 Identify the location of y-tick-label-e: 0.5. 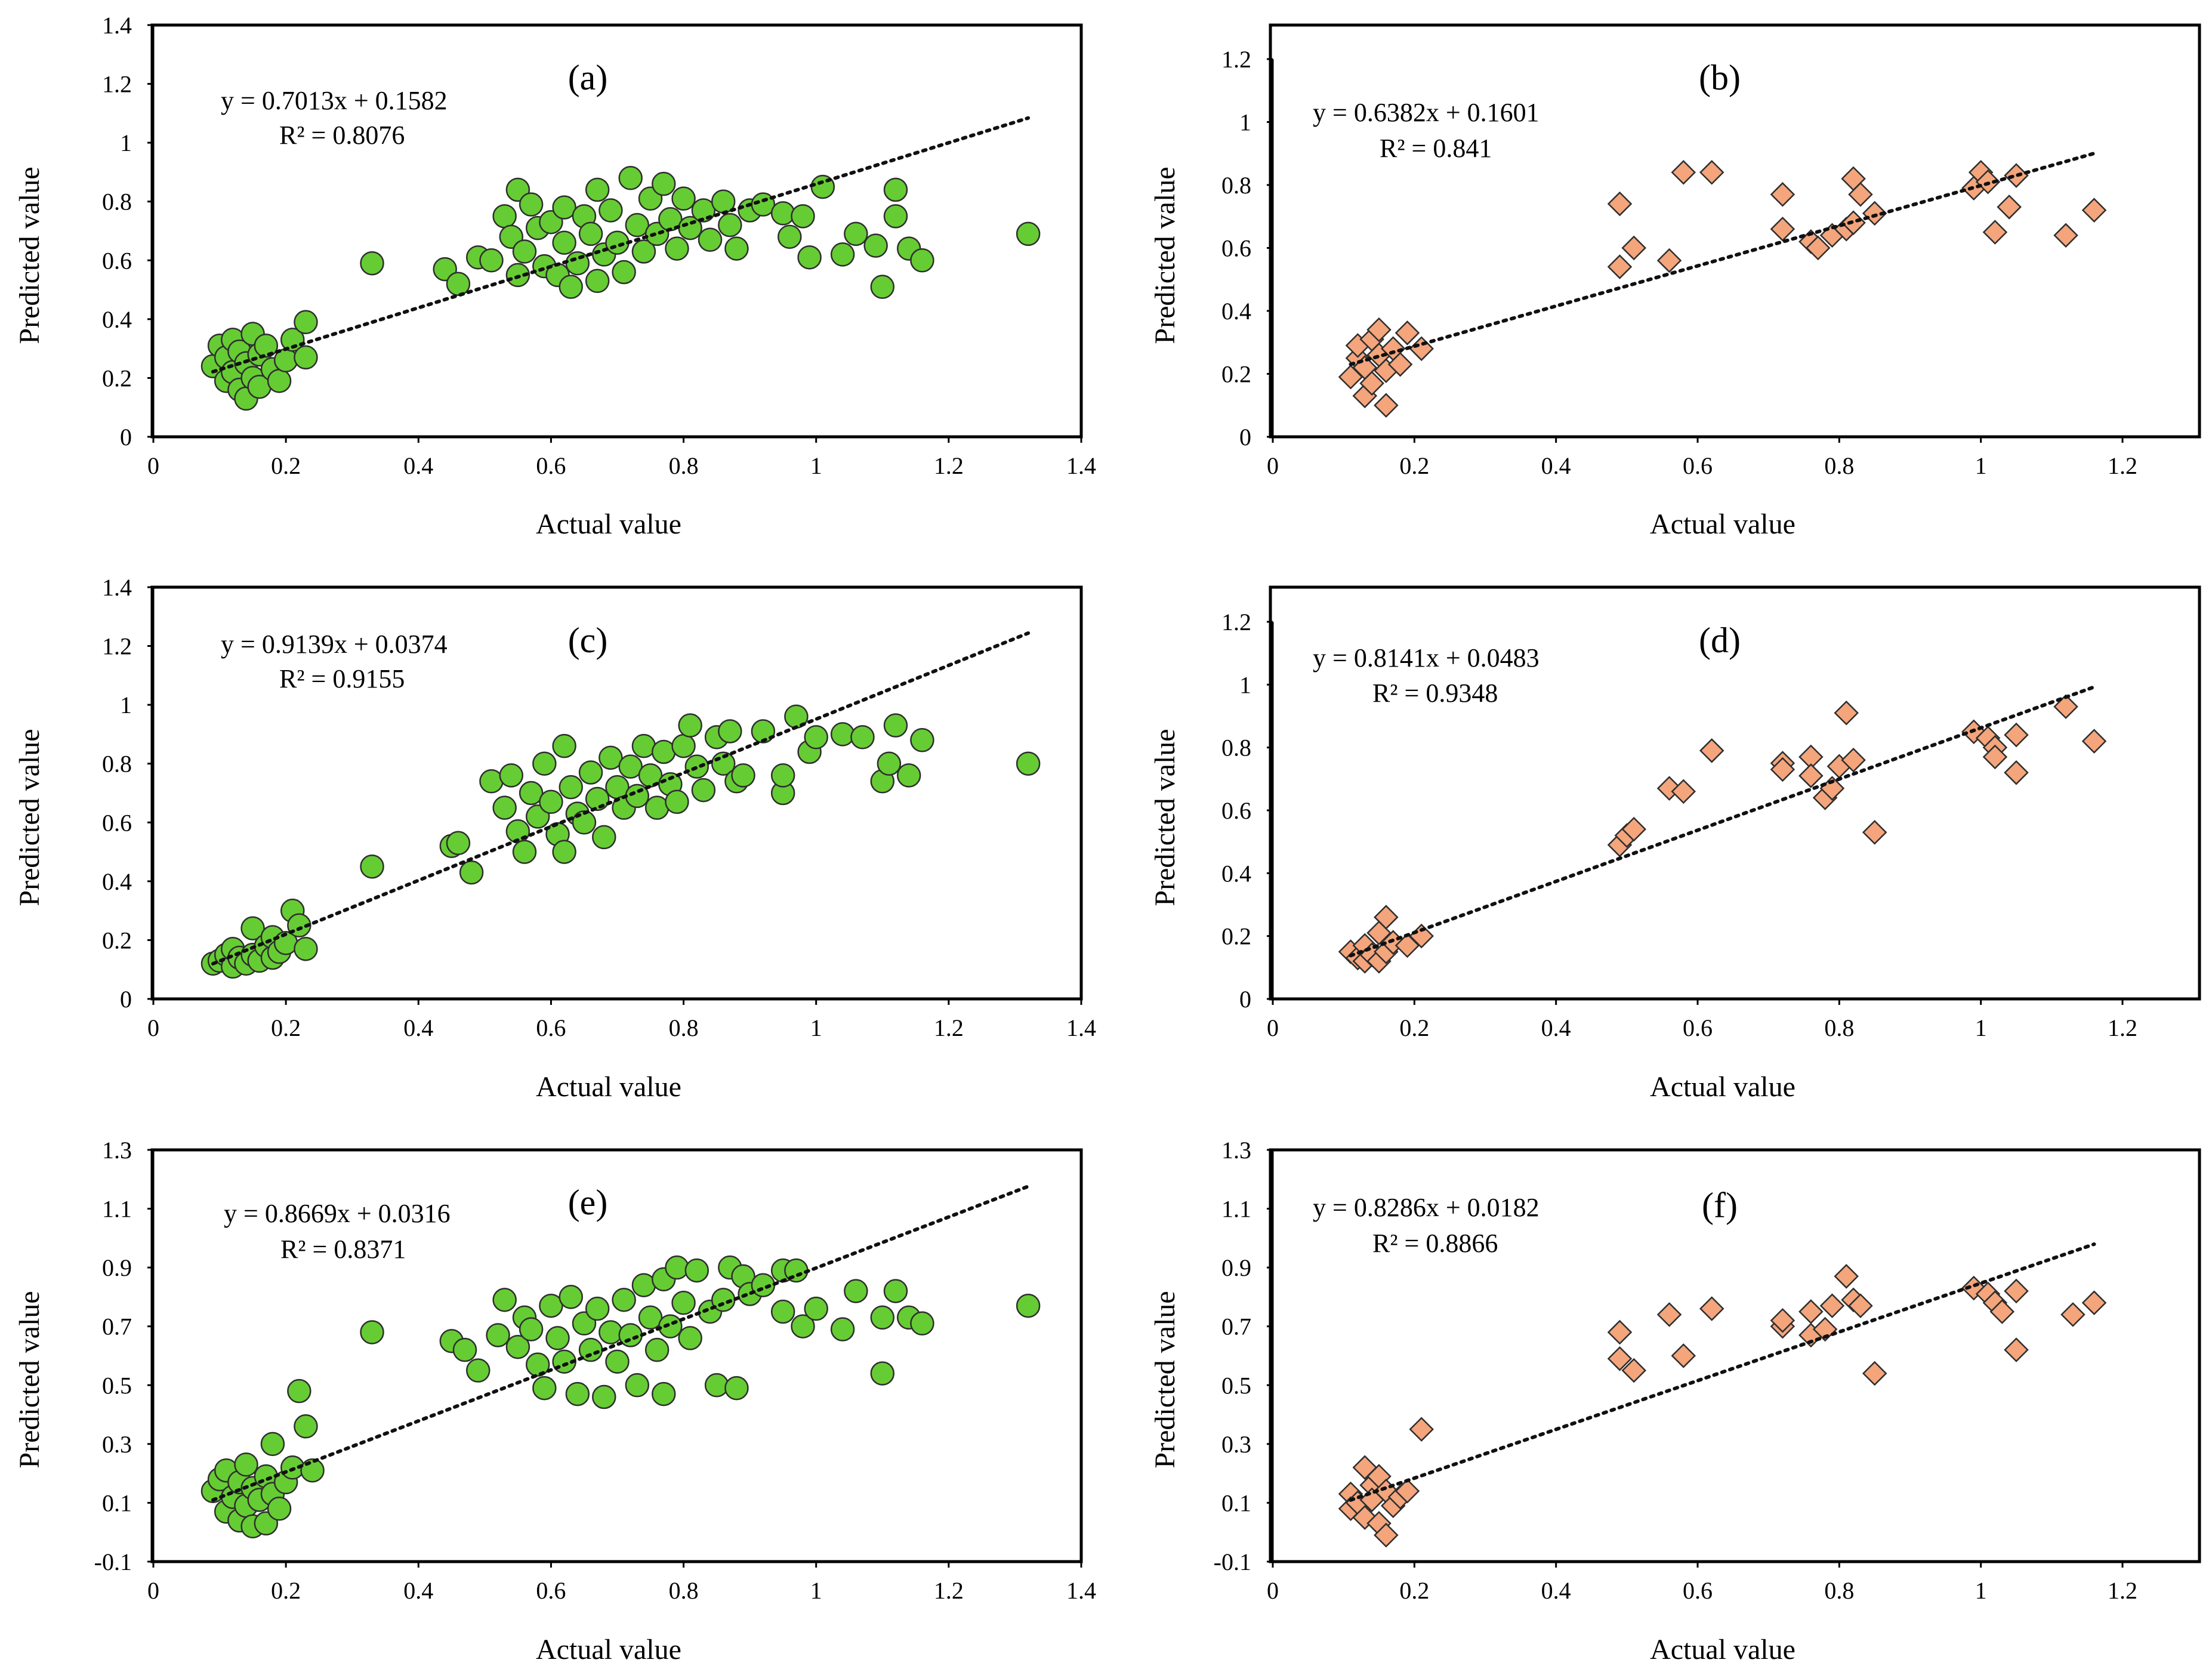
(117, 1385).